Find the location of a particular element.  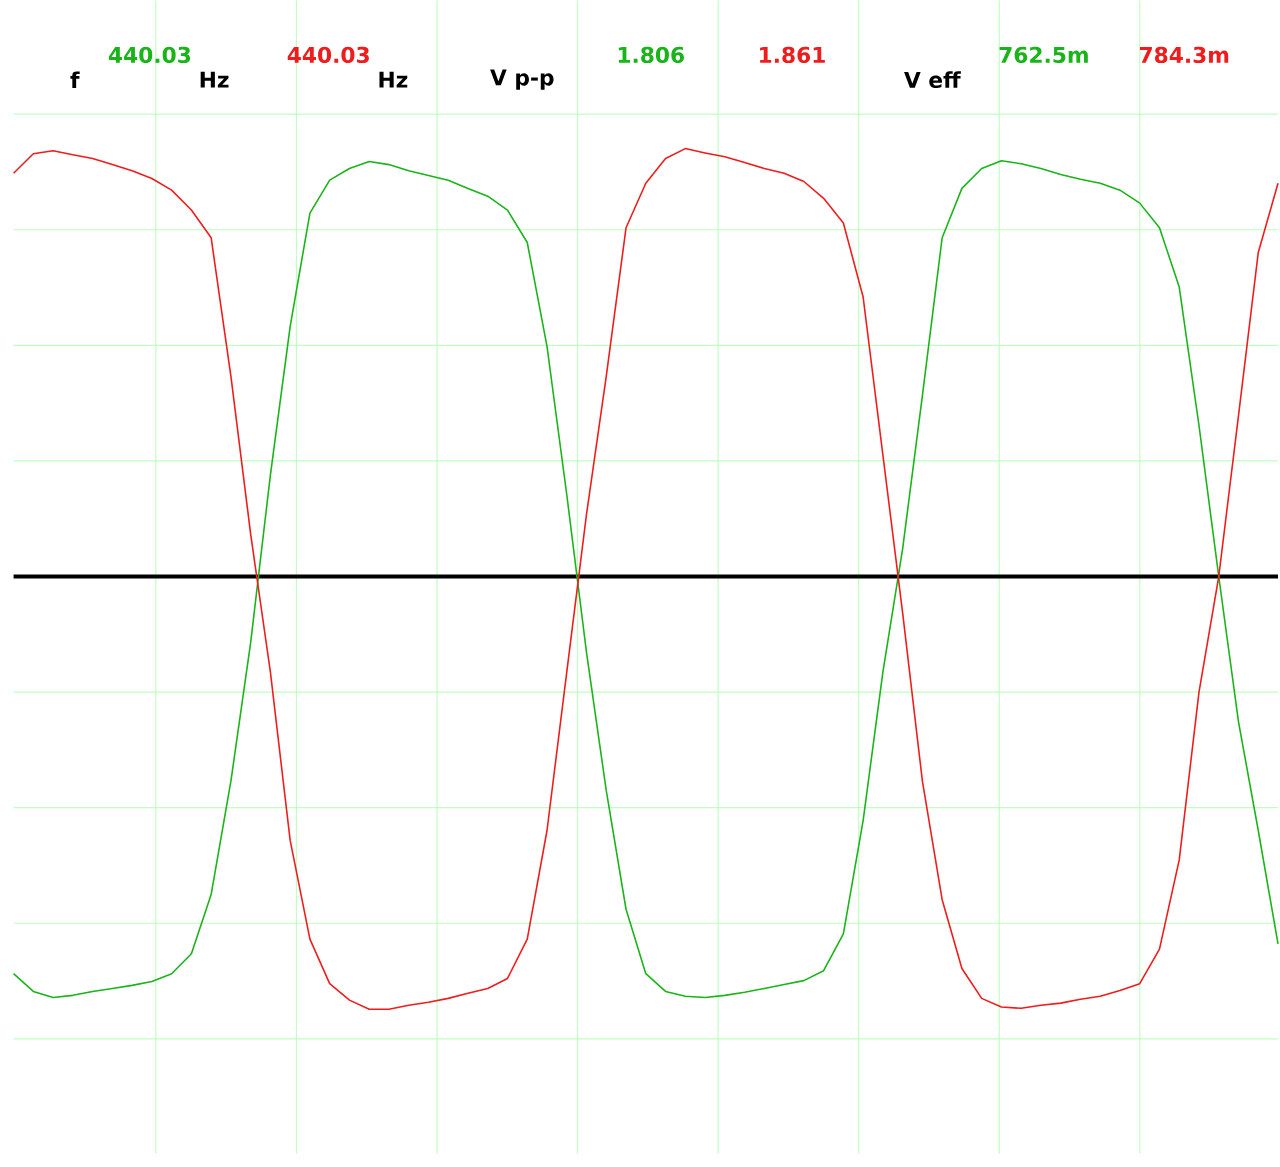

text: 1.806 is located at coordinates (651, 55).